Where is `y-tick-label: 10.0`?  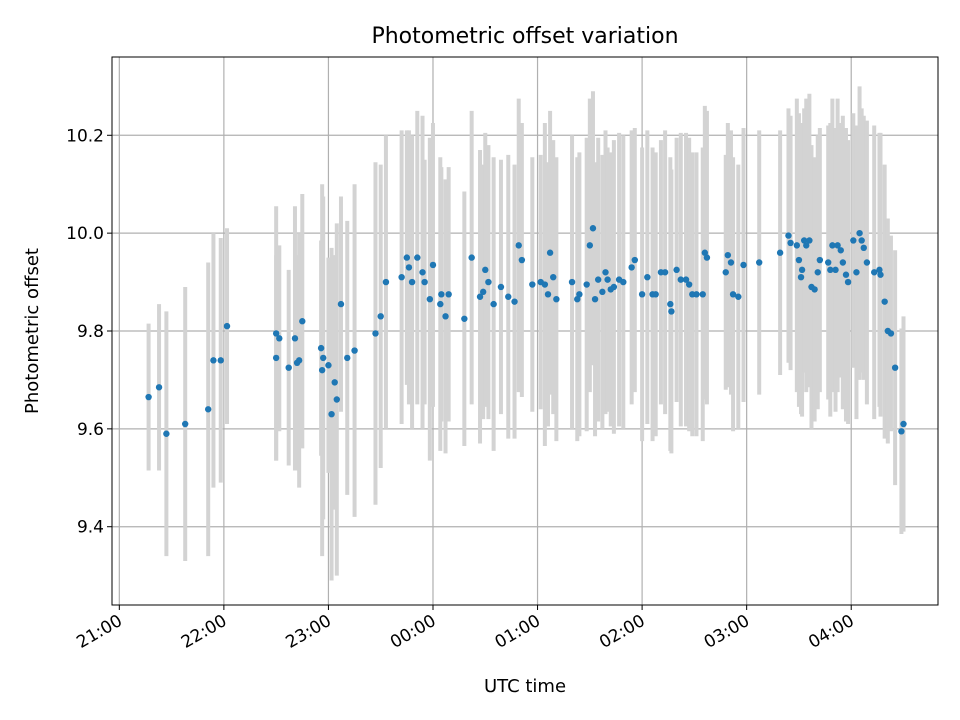
y-tick-label: 10.0 is located at coordinates (85, 234).